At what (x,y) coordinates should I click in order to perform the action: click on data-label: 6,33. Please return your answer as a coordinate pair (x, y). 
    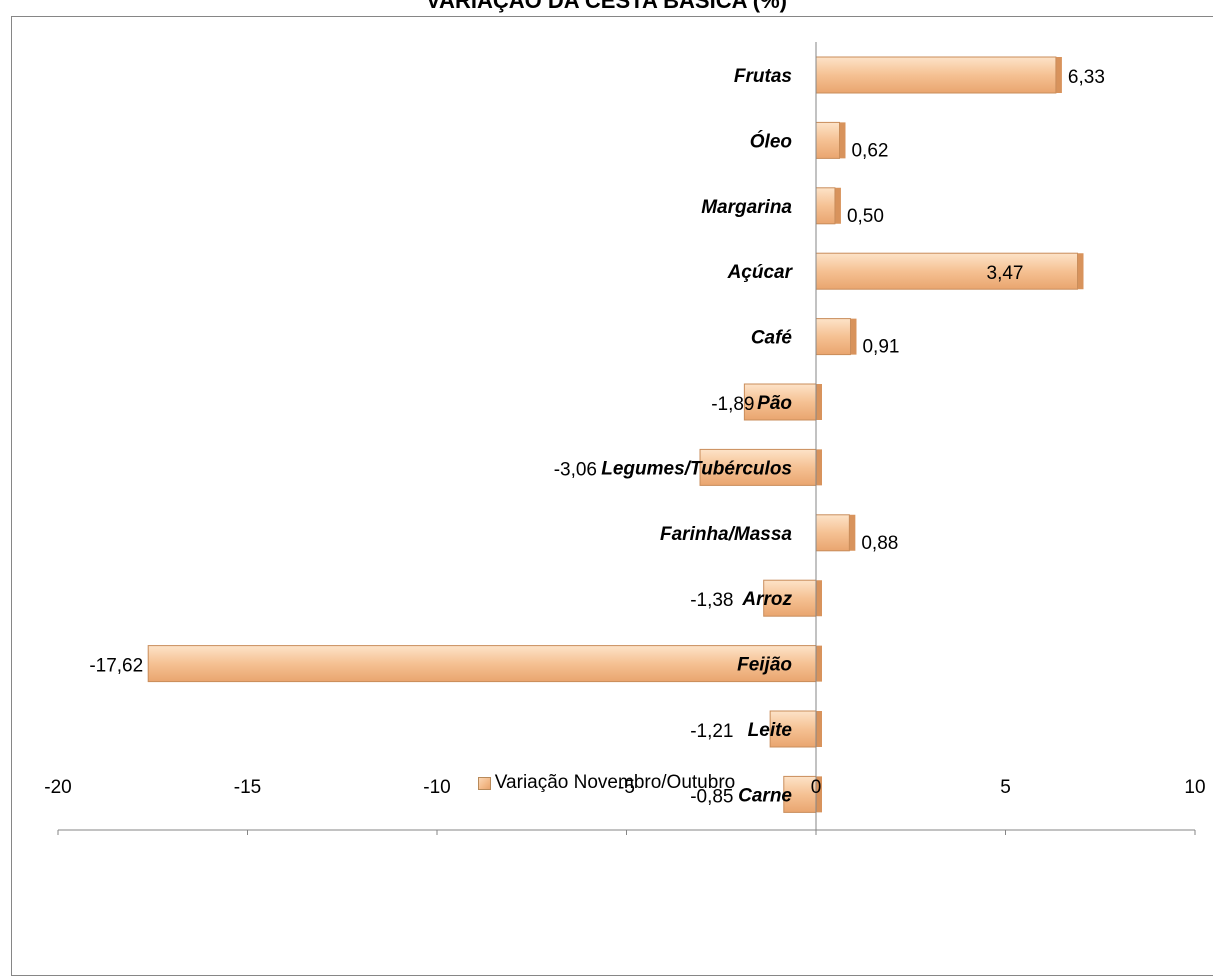
    Looking at the image, I should click on (1086, 77).